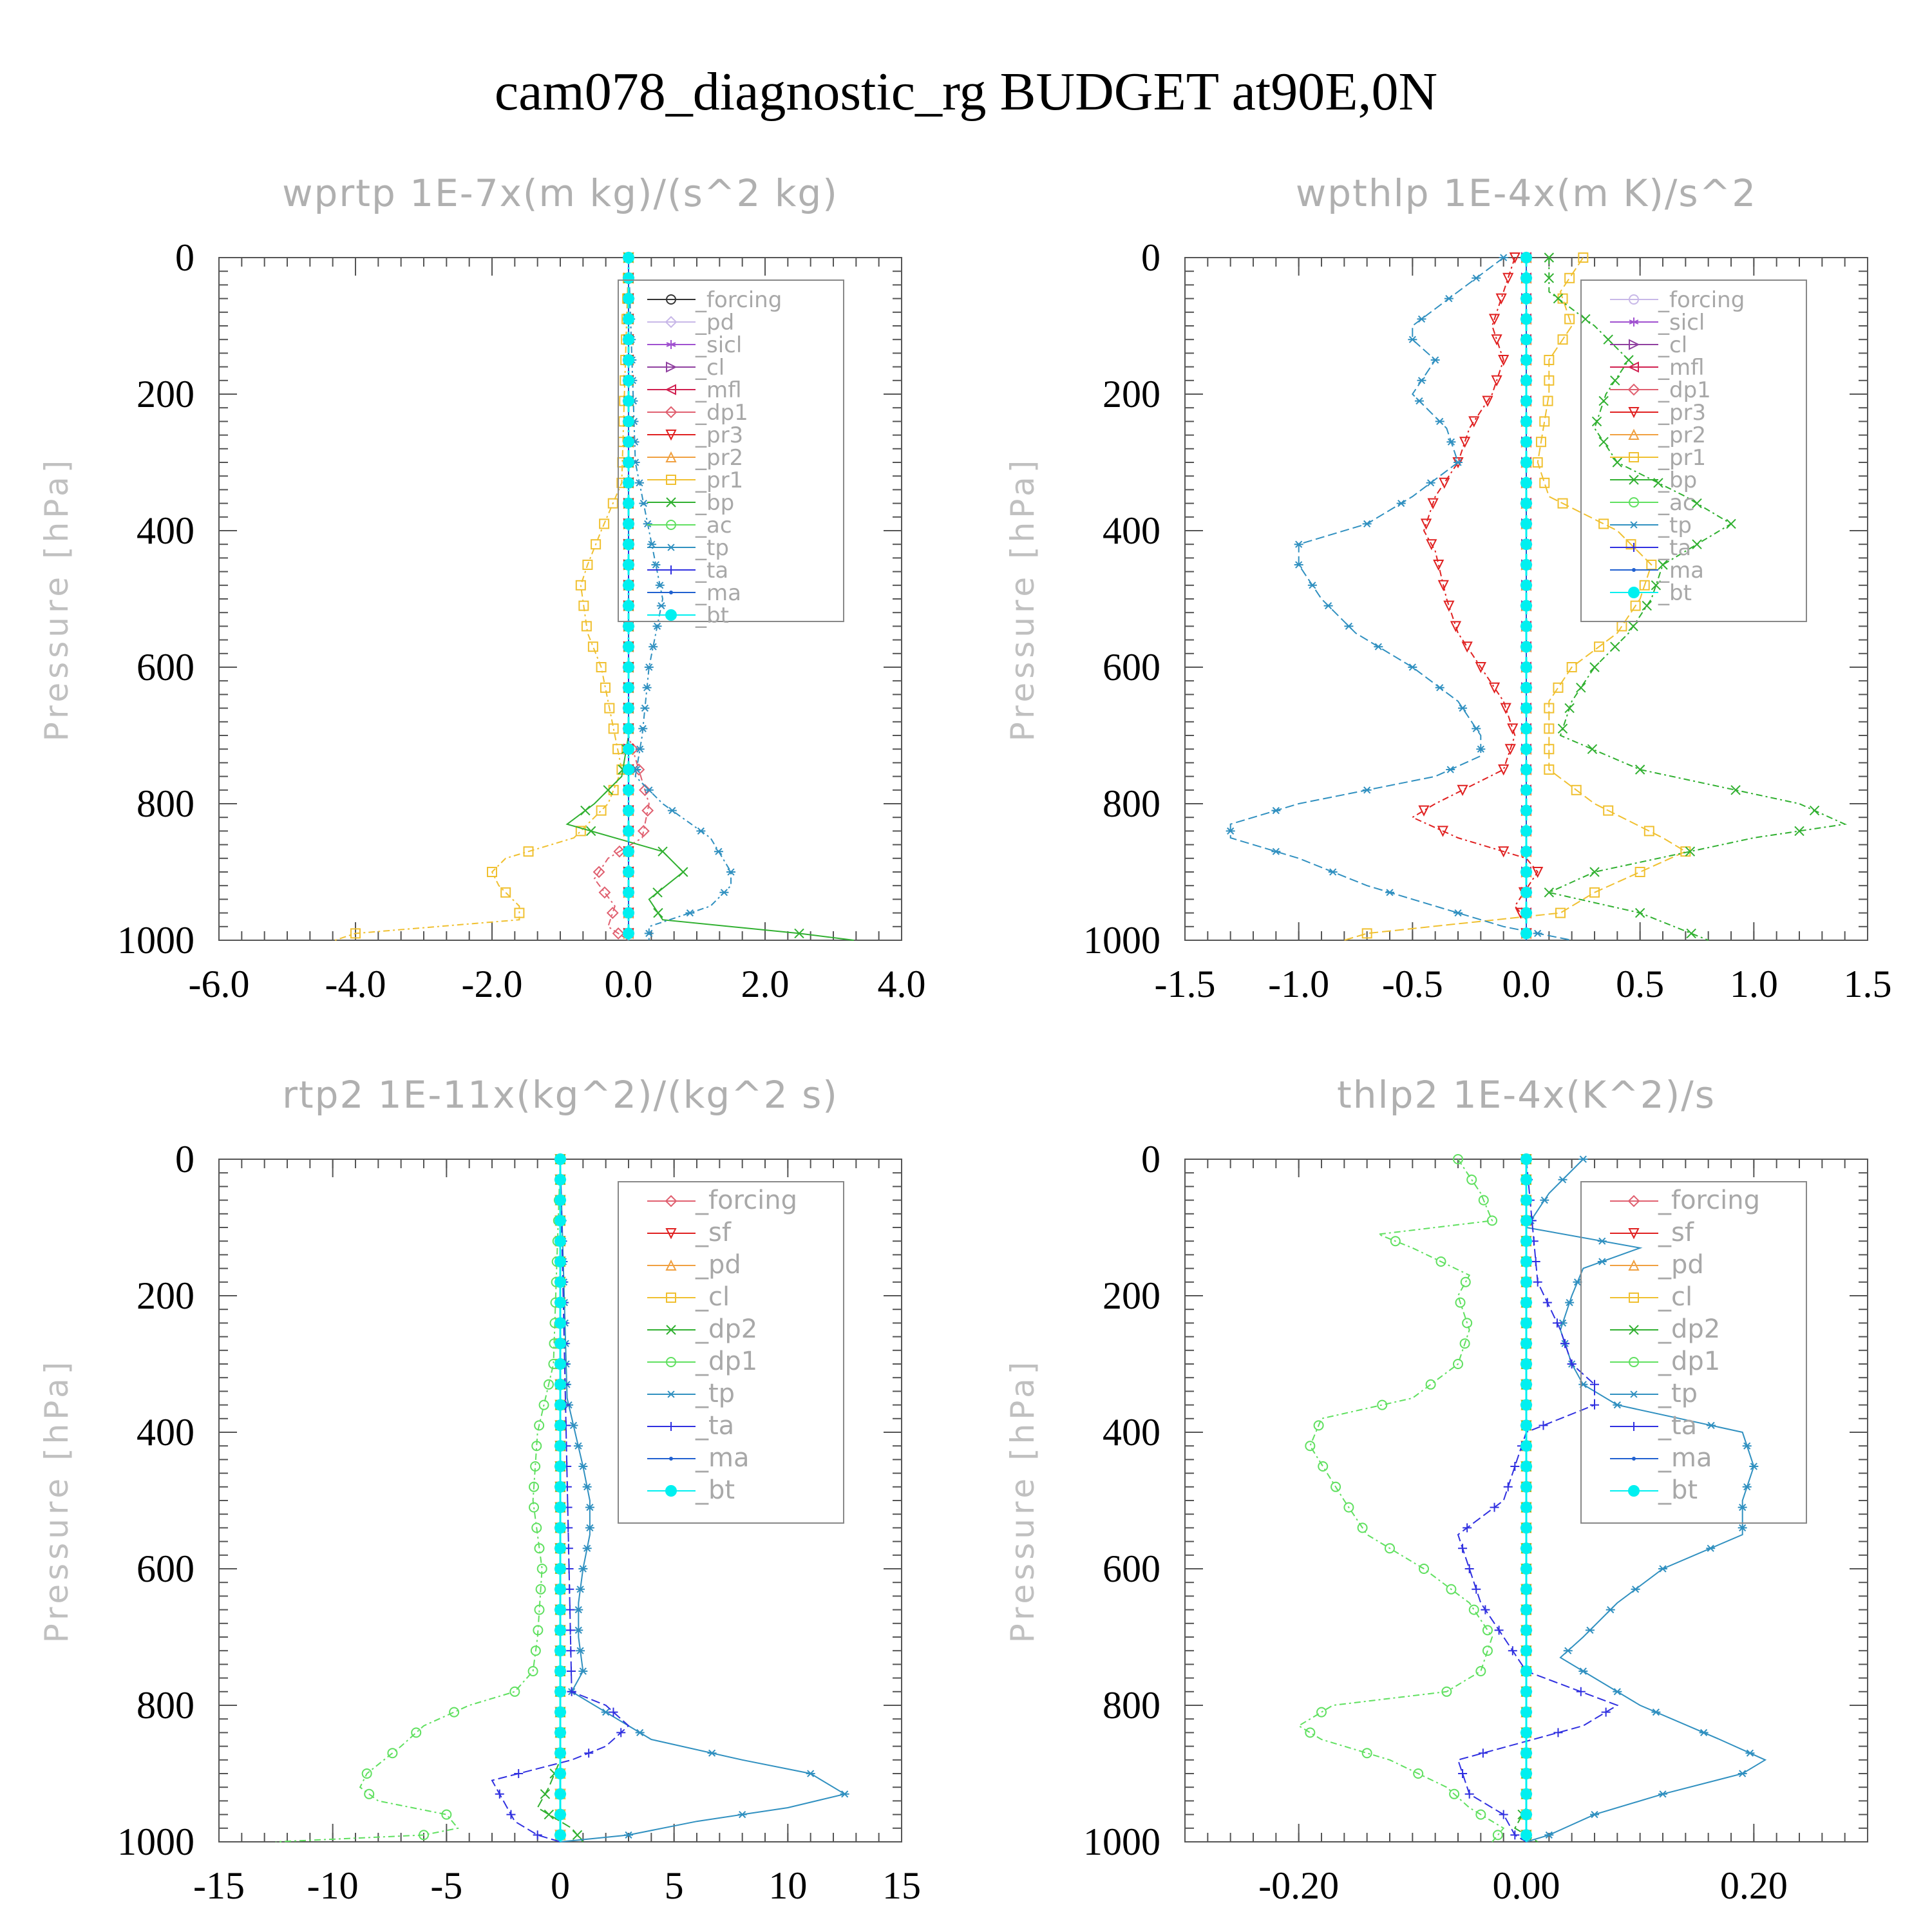 The height and width of the screenshot is (1932, 1932). What do you see at coordinates (1709, 1200) in the screenshot?
I see `legend-label: _forcing` at bounding box center [1709, 1200].